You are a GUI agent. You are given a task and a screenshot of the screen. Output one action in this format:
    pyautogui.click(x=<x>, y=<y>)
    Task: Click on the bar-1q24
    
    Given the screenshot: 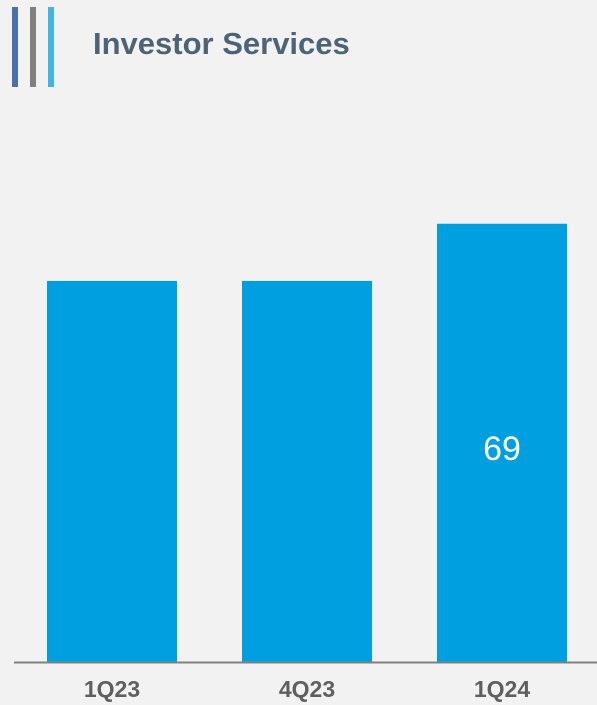 What is the action you would take?
    pyautogui.click(x=502, y=442)
    